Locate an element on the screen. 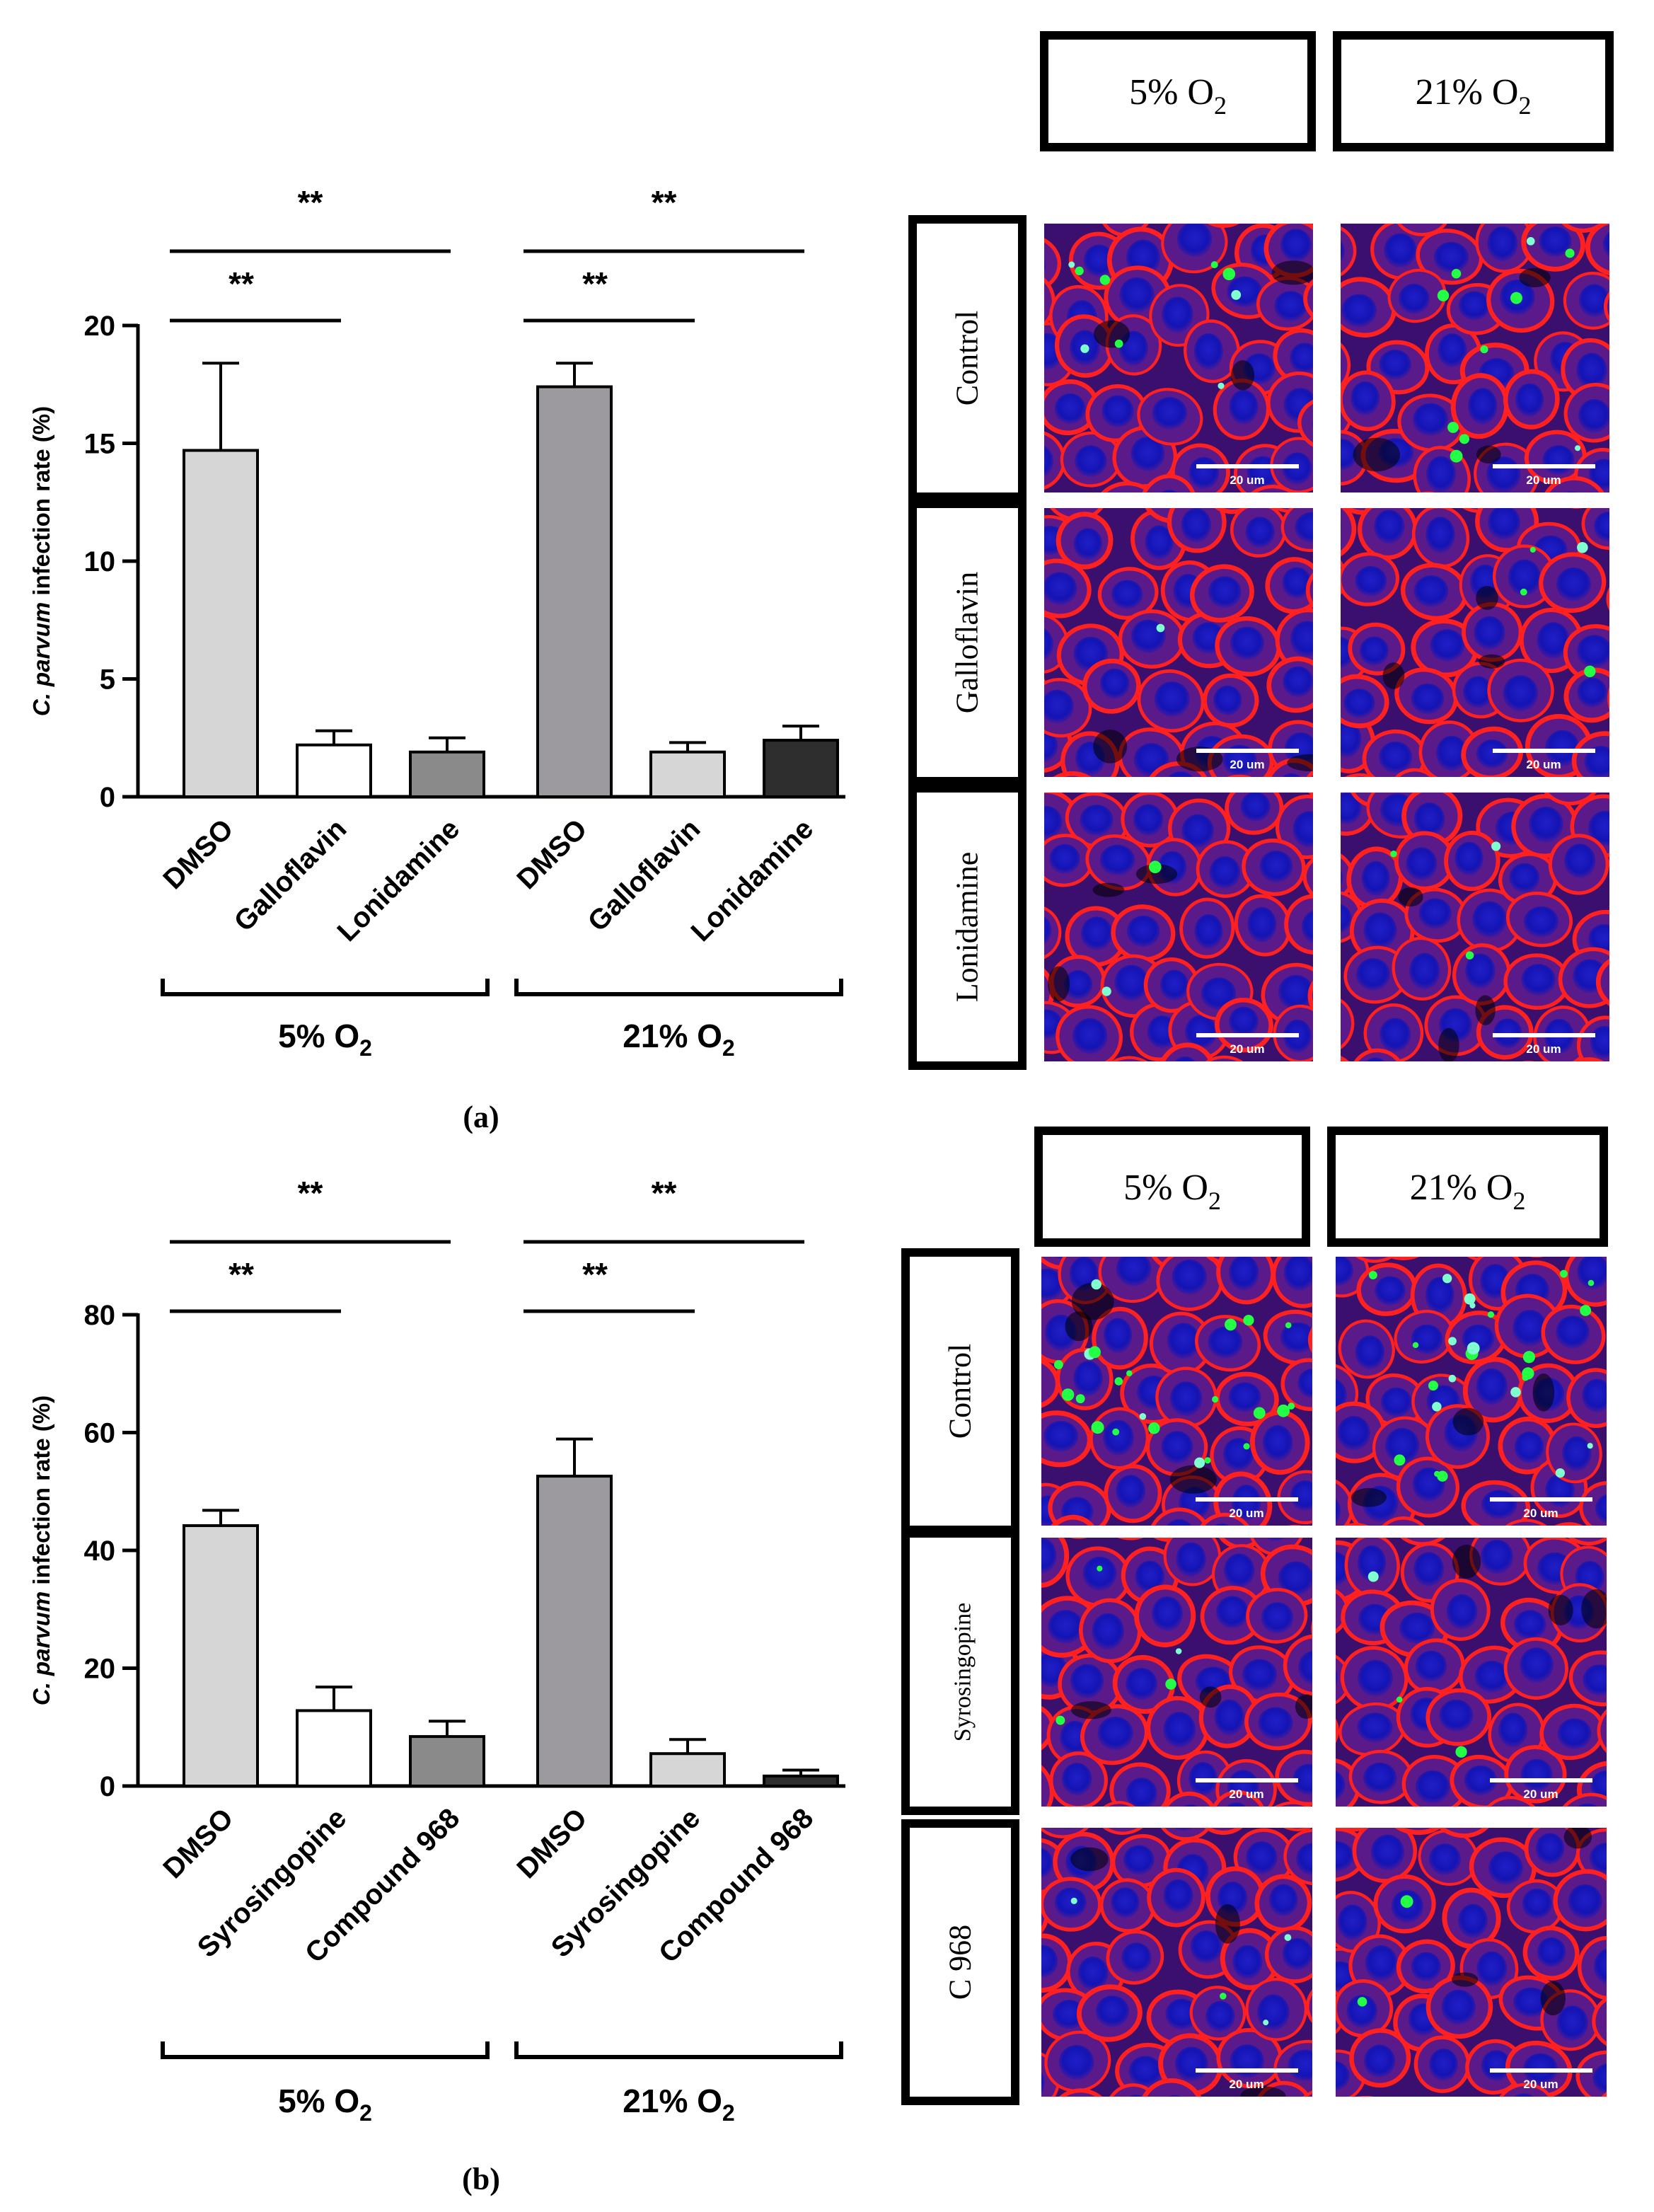 This screenshot has width=1654, height=2212. y-tick-label: 15 is located at coordinates (100, 444).